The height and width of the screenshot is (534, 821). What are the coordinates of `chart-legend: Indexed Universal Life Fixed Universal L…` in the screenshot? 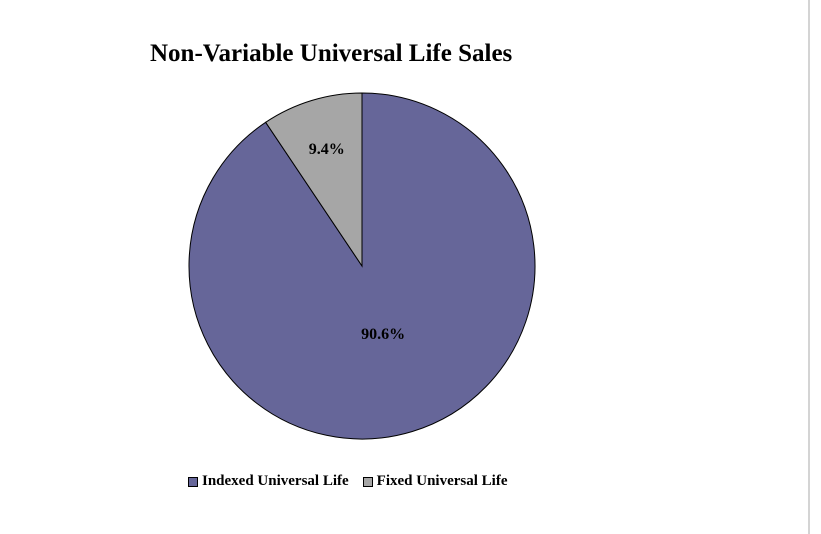 It's located at (355, 481).